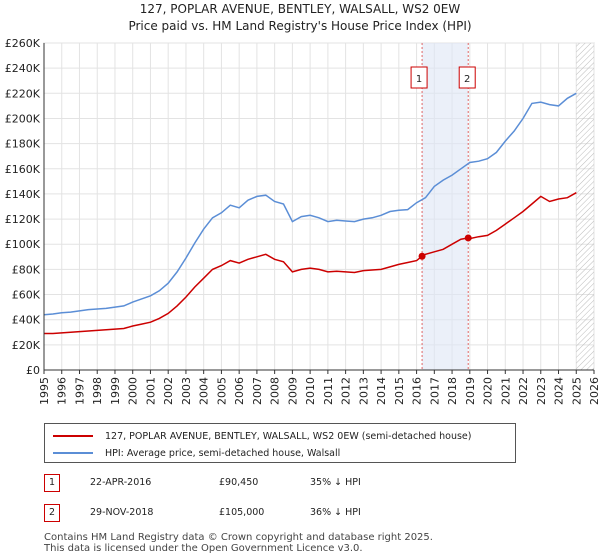 This screenshot has height=560, width=600. I want to click on transaction-marker-badge: 2, so click(52, 513).